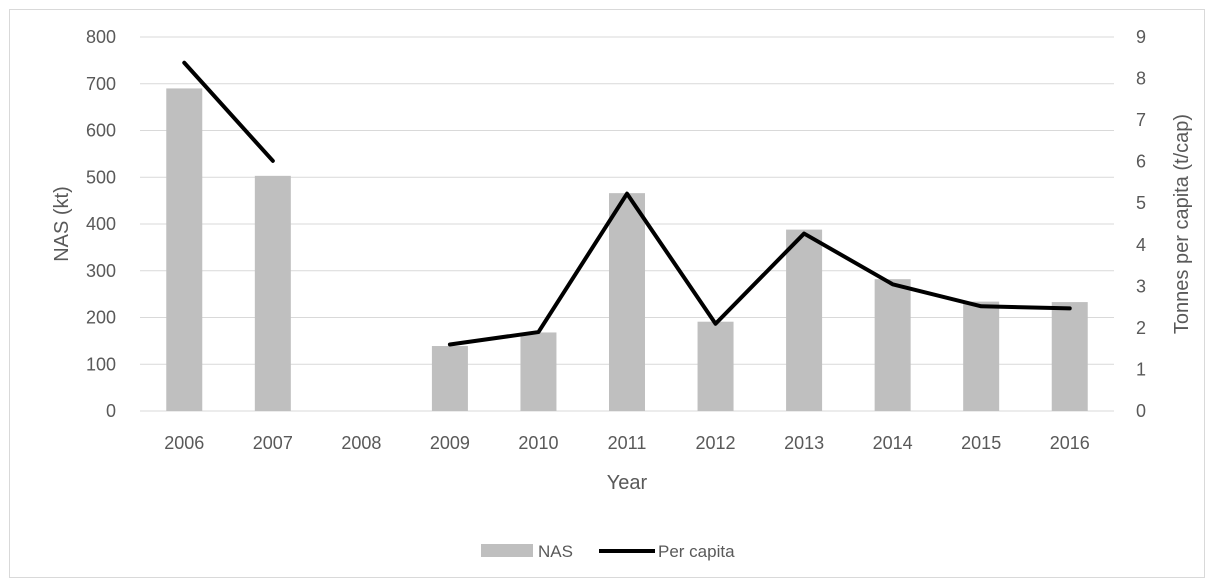 The width and height of the screenshot is (1215, 587). Describe the element at coordinates (101, 84) in the screenshot. I see `left-axis-tick-label: 700` at that location.